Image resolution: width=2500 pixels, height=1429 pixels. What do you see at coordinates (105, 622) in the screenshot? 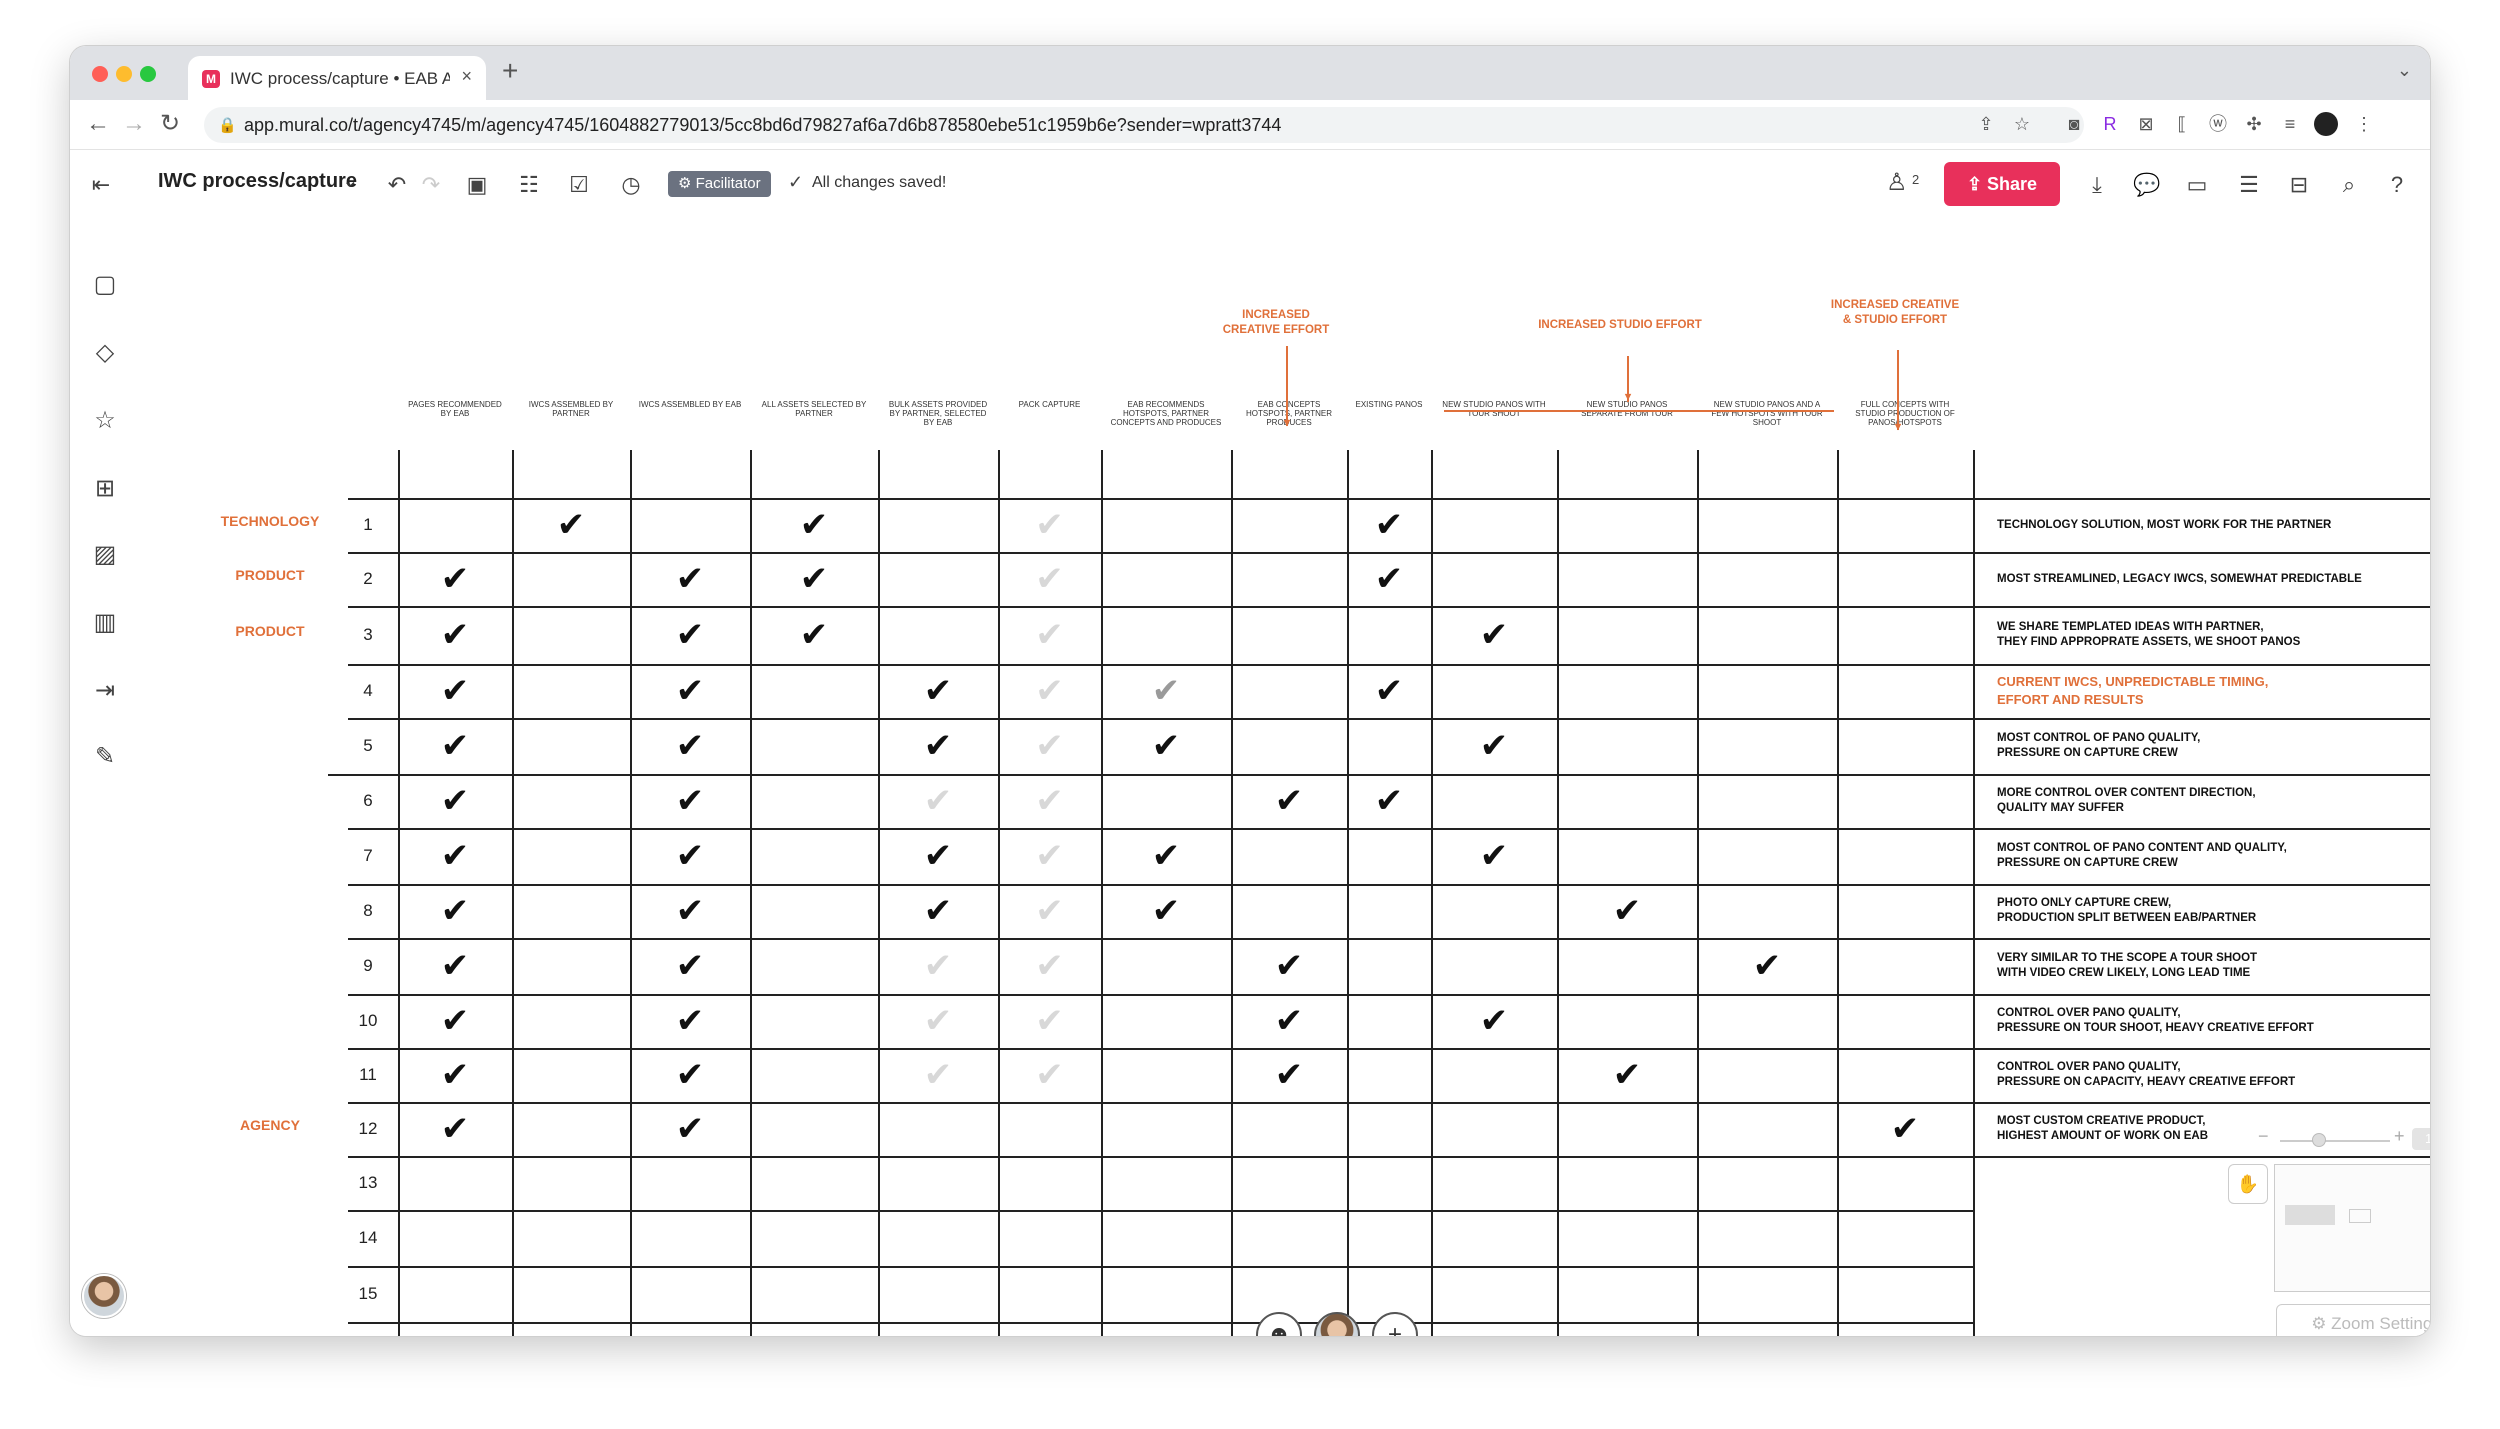
I see `templates-icon: ▥` at bounding box center [105, 622].